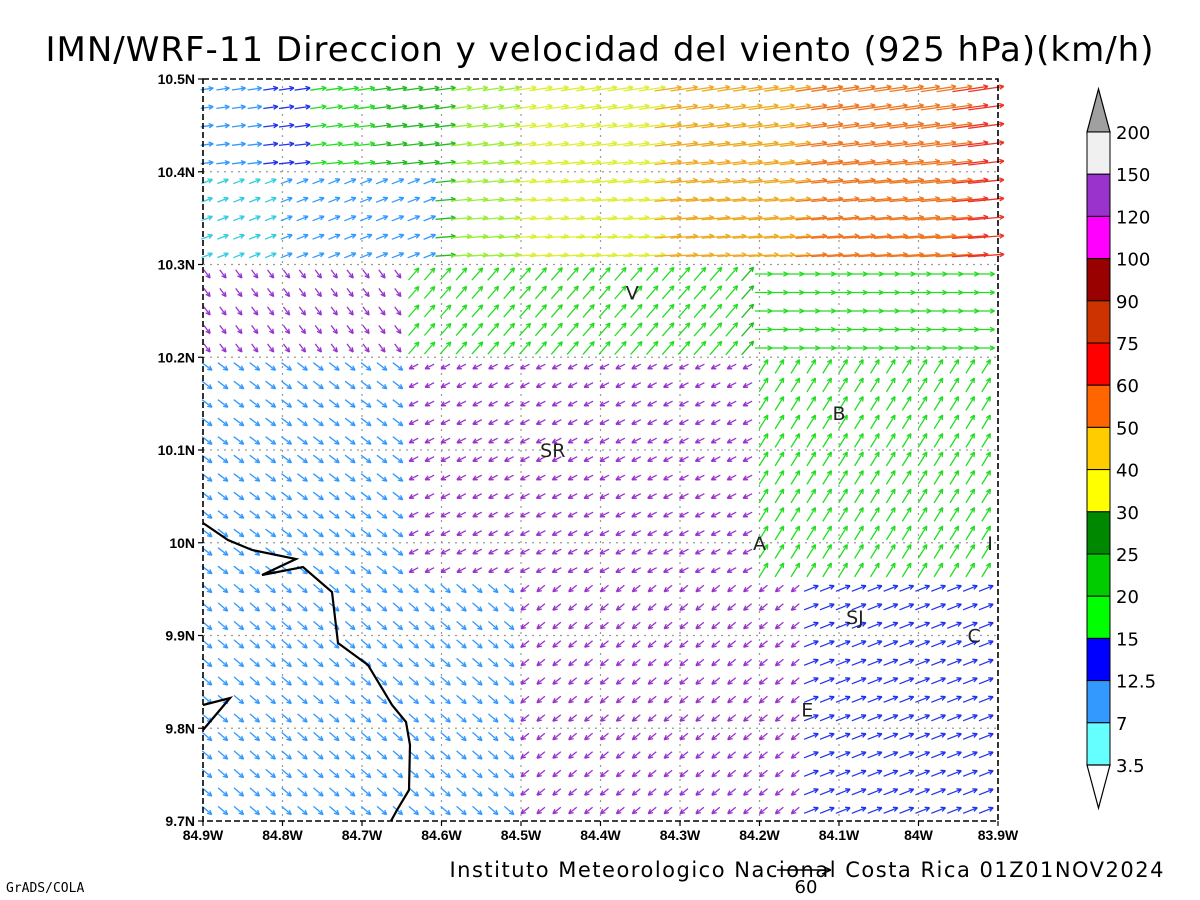  What do you see at coordinates (1098, 659) in the screenshot?
I see `colorbar-segment` at bounding box center [1098, 659].